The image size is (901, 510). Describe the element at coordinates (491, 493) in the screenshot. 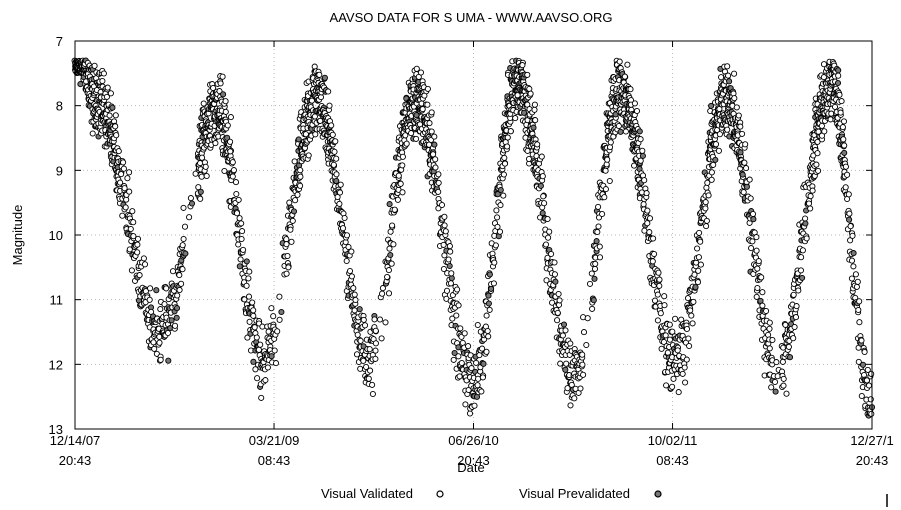

I see `legend: Visual Validated Visual Prevalidated` at that location.